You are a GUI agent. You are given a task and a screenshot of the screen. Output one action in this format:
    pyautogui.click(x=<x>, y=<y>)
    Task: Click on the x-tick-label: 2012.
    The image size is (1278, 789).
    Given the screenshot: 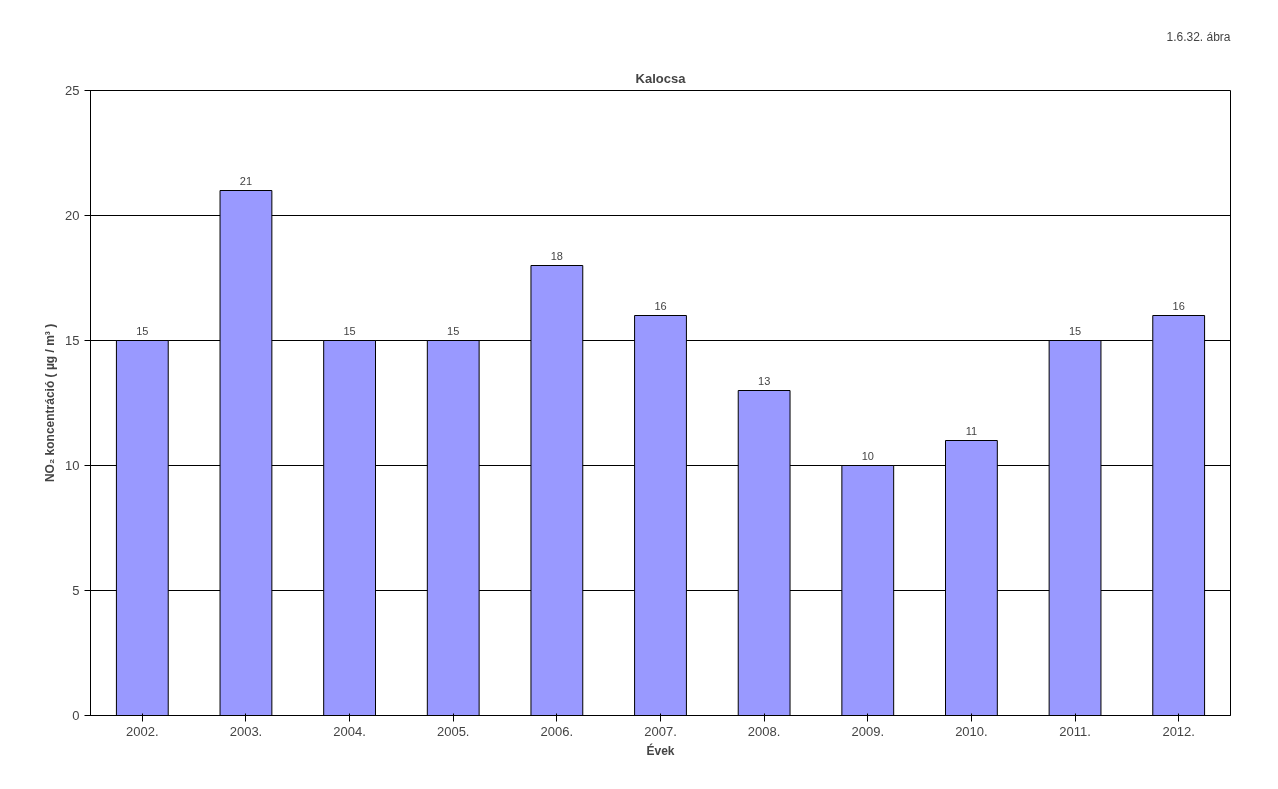 What is the action you would take?
    pyautogui.click(x=1178, y=731)
    